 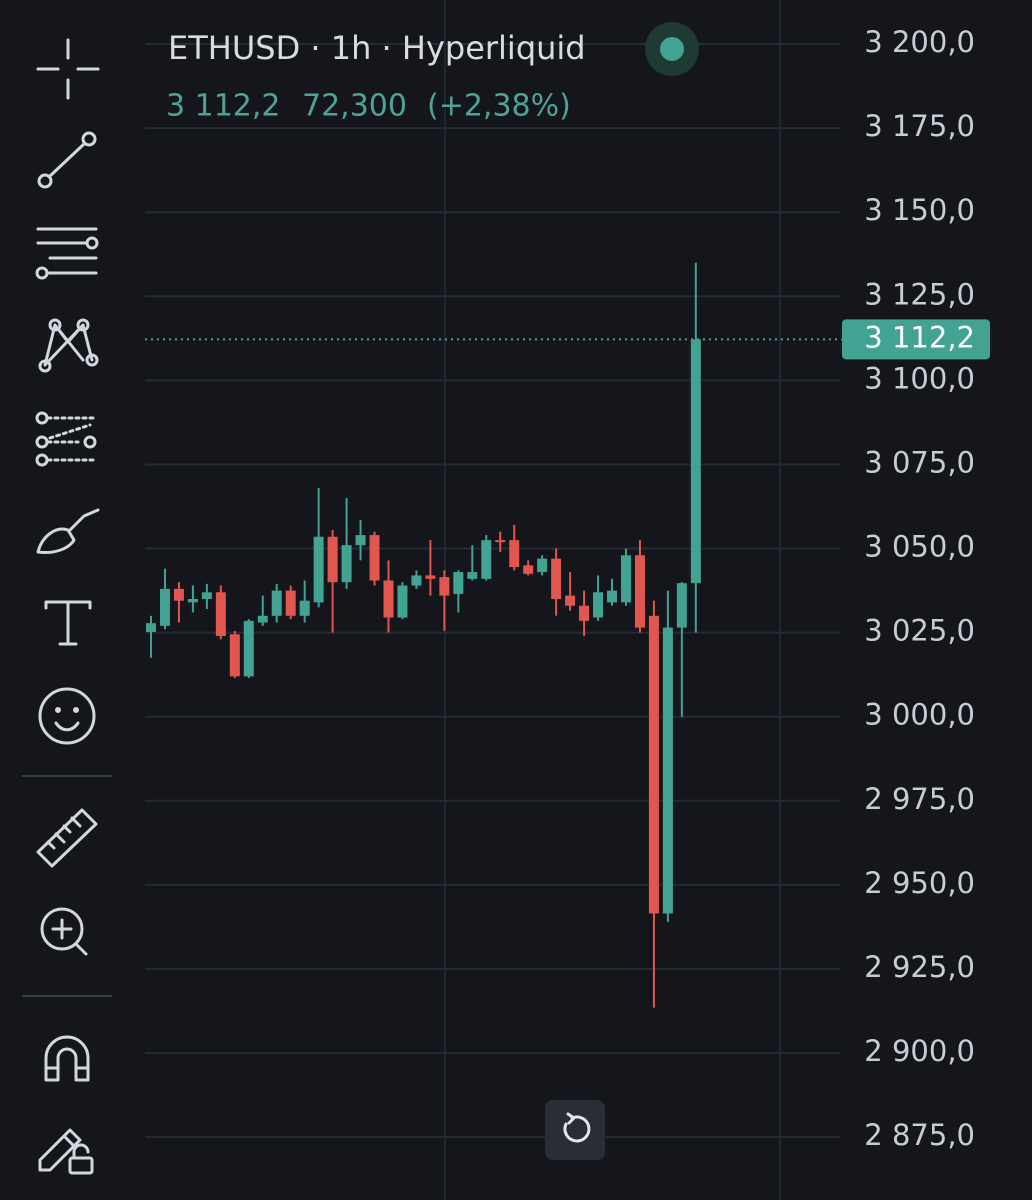 What do you see at coordinates (67, 1058) in the screenshot?
I see `magnet-tool` at bounding box center [67, 1058].